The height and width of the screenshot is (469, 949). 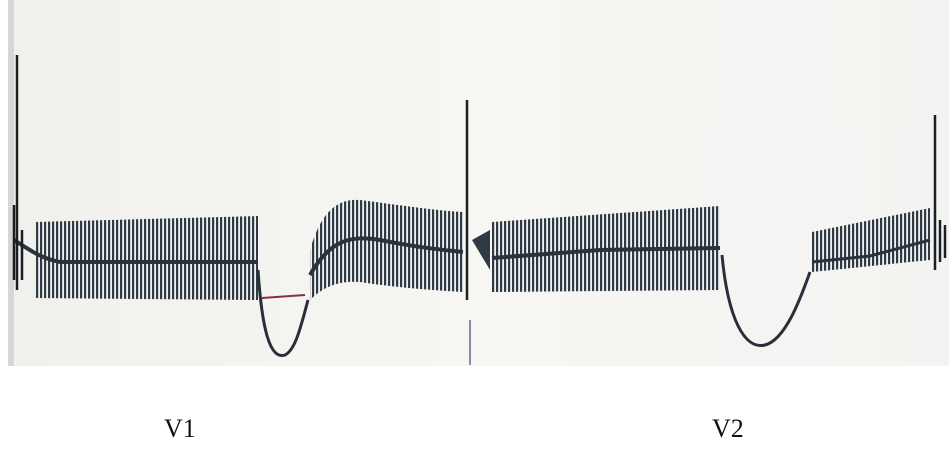 I want to click on caption: V2, so click(x=728, y=428).